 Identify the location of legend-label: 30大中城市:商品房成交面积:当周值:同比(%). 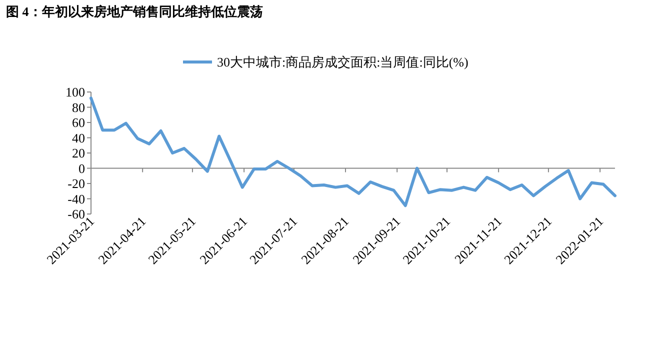
(342, 62).